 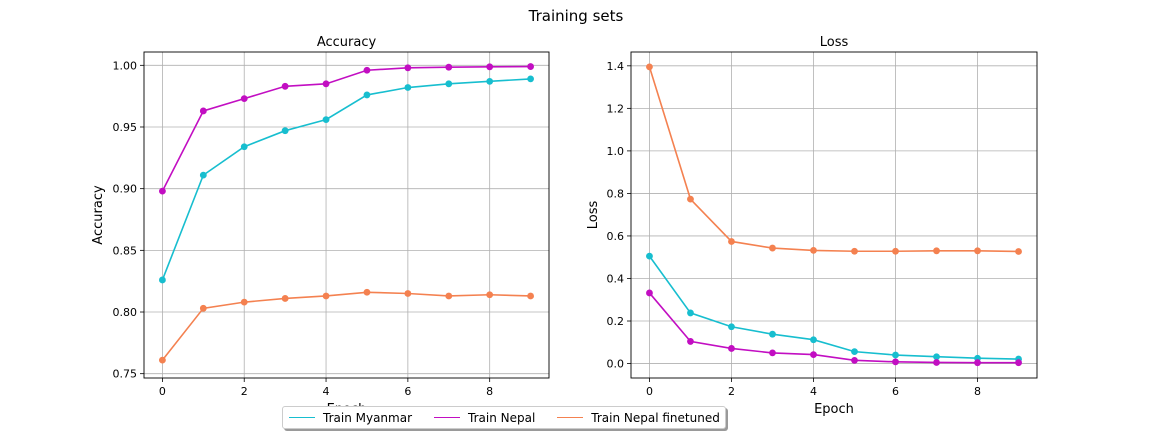 What do you see at coordinates (98, 215) in the screenshot?
I see `accuracy-y-axis-label: Accuracy` at bounding box center [98, 215].